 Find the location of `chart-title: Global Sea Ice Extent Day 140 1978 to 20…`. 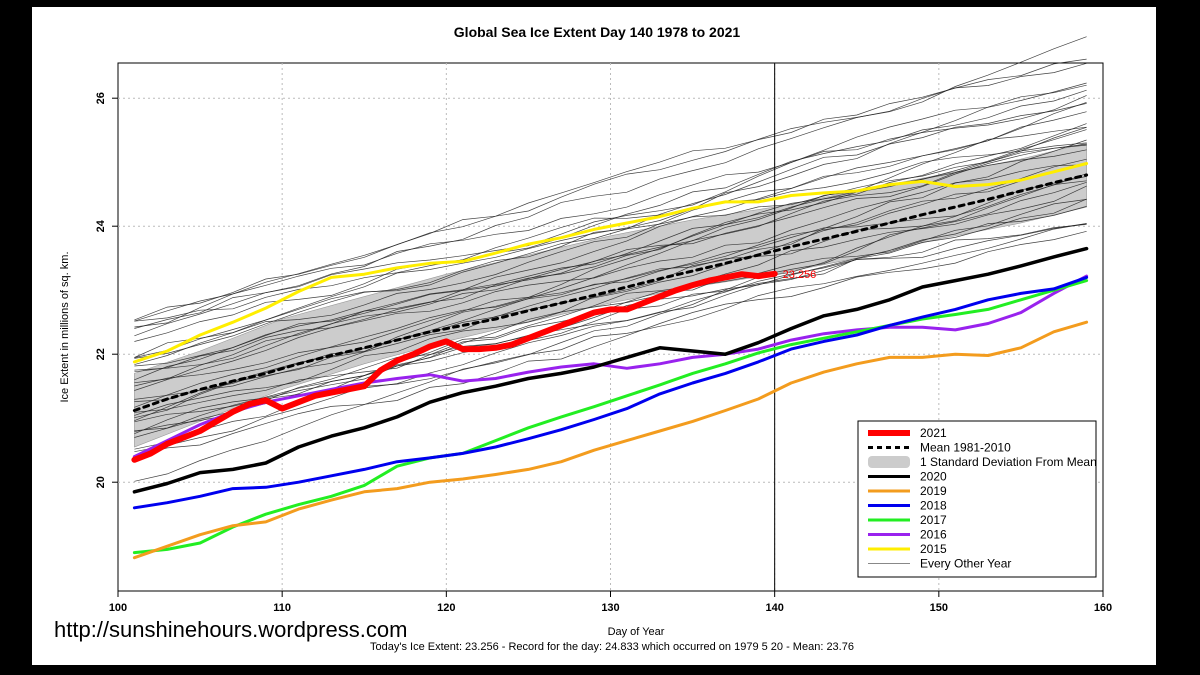

chart-title: Global Sea Ice Extent Day 140 1978 to 20… is located at coordinates (597, 32).